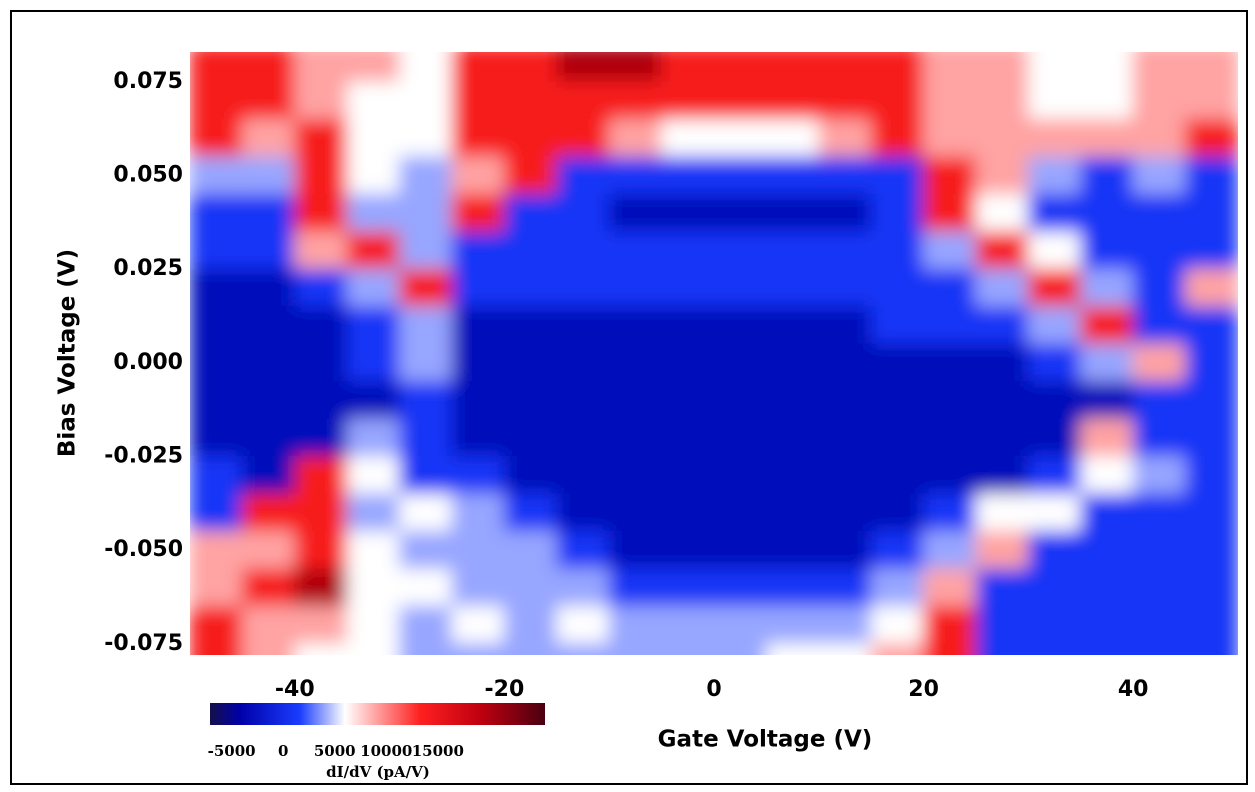 Image resolution: width=1255 pixels, height=792 pixels. What do you see at coordinates (923, 689) in the screenshot?
I see `x-tick-label: 20` at bounding box center [923, 689].